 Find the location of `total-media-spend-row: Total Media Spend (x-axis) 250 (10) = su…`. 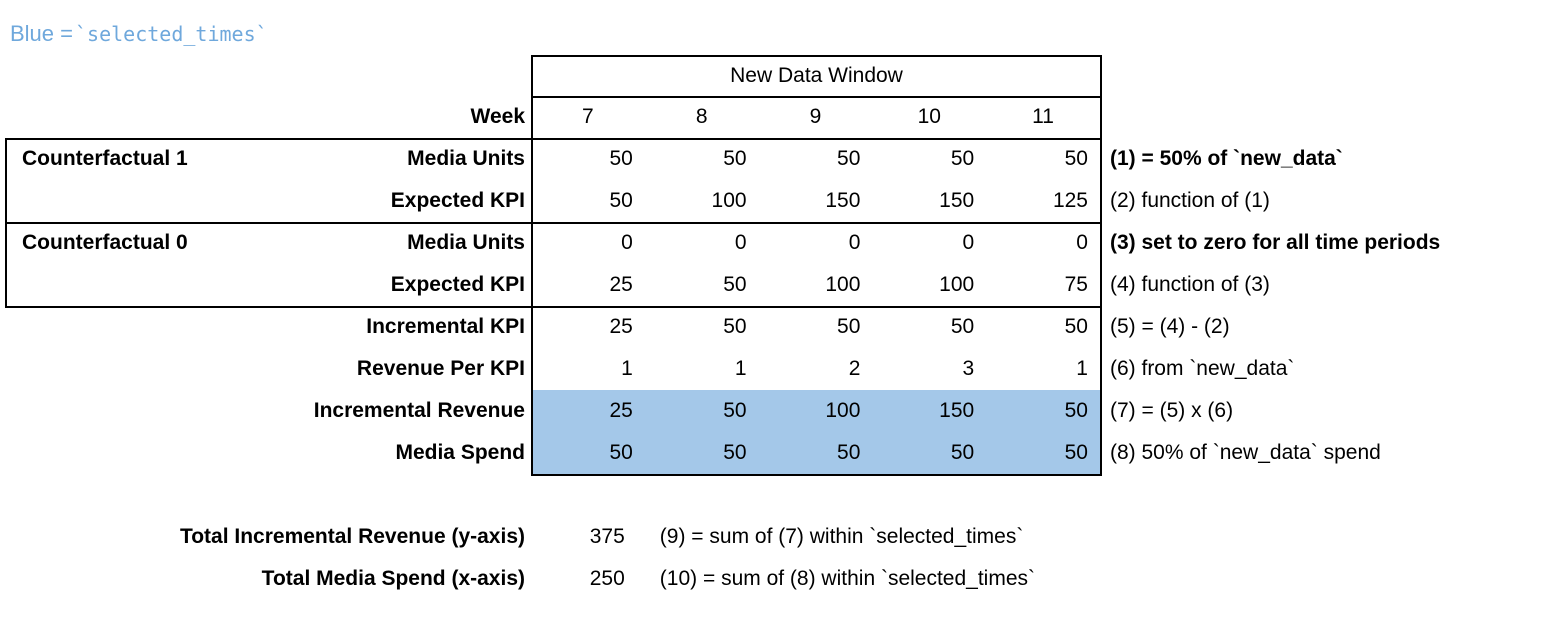

total-media-spend-row: Total Media Spend (x-axis) 250 (10) = su… is located at coordinates (772, 579).